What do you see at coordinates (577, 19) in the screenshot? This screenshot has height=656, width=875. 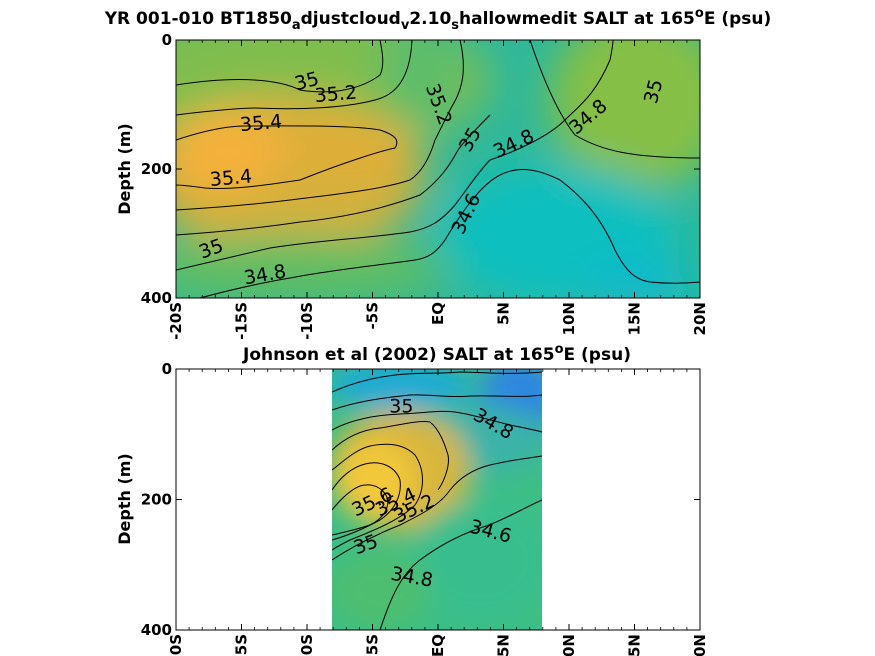 I see `top-title-part-6: hallowmedit SALT at 165` at bounding box center [577, 19].